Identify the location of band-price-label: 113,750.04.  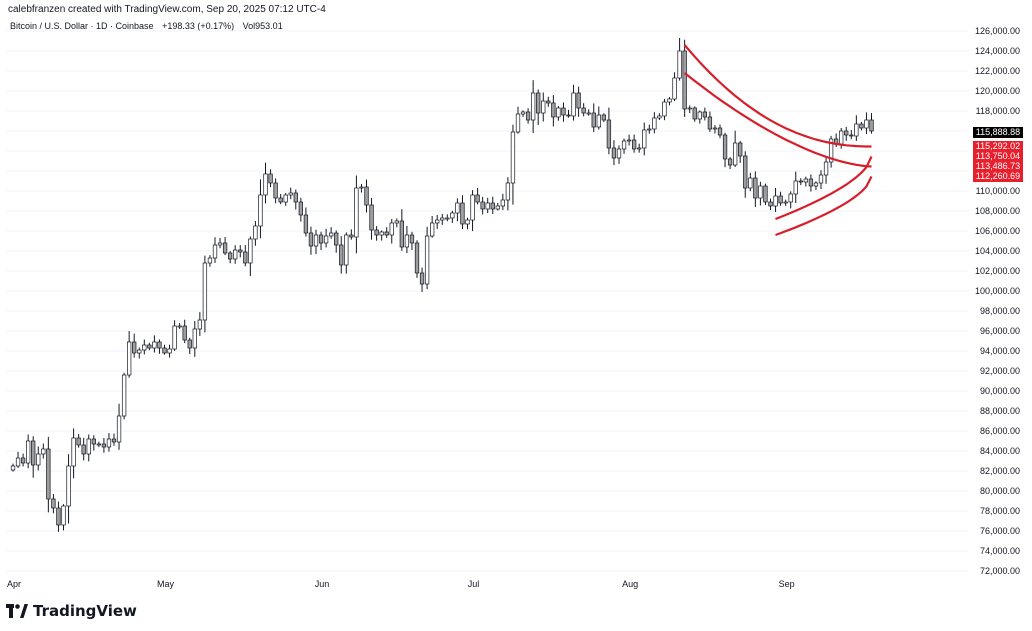
(998, 156).